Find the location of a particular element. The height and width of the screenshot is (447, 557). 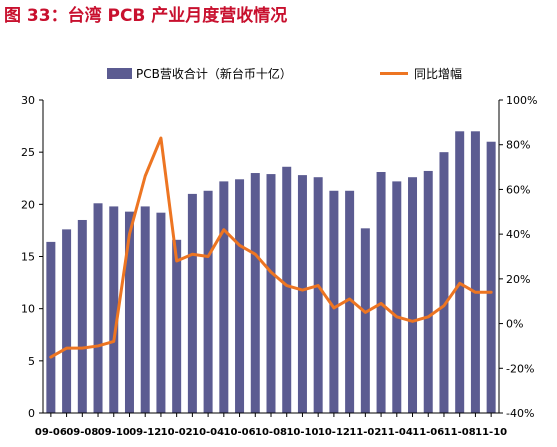

legend-bar-label: PCB营收合计（新台币十亿） is located at coordinates (214, 73).